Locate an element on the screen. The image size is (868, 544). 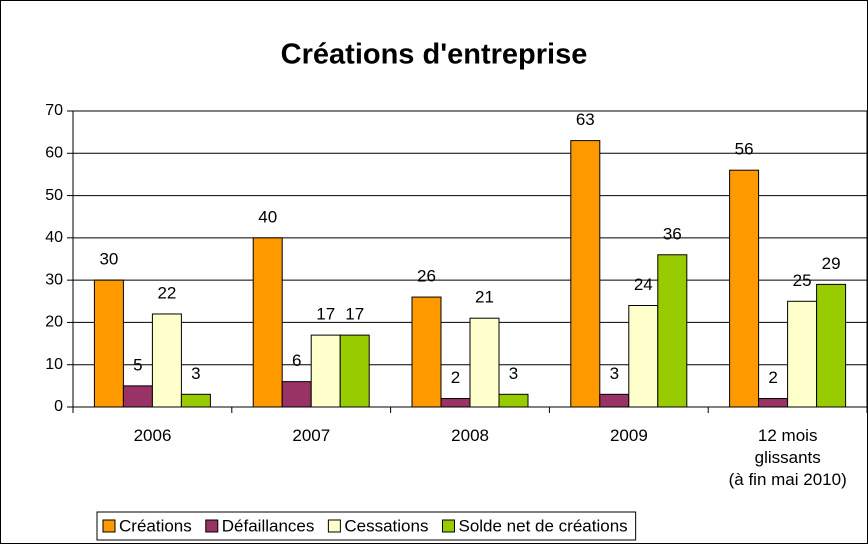
y-tick-label: 70 is located at coordinates (54, 110).